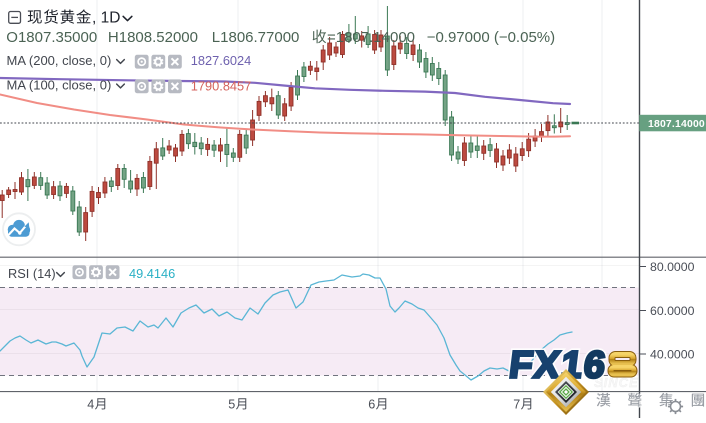 The width and height of the screenshot is (706, 423). I want to click on svg-text: H1808.52000, so click(153, 37).